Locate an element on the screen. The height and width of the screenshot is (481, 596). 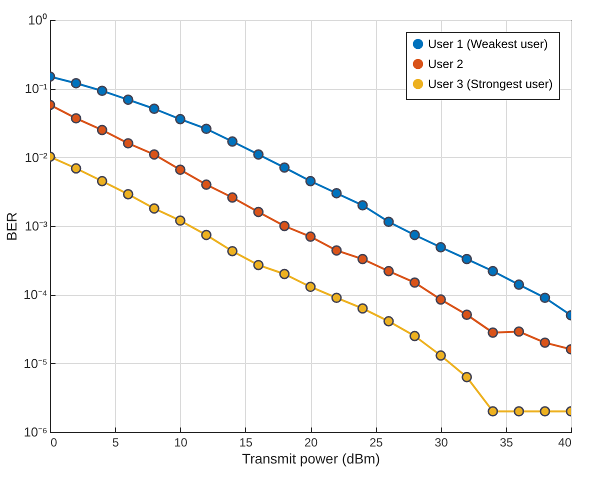
y-tick-label: 10⁻⁶ is located at coordinates (36, 432).